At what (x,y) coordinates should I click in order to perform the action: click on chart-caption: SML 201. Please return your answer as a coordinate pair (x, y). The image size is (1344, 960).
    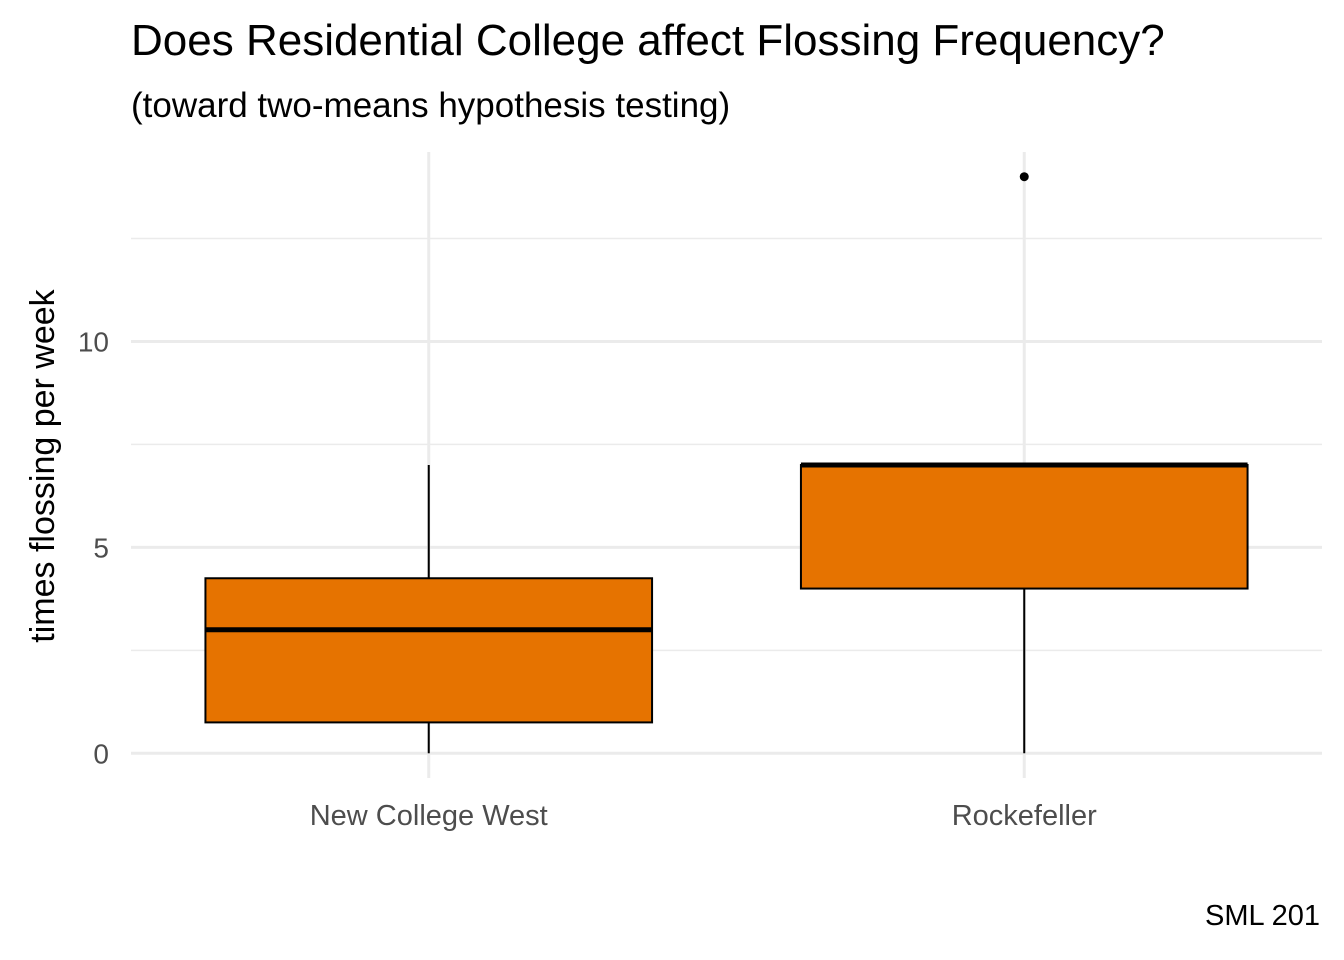
    Looking at the image, I should click on (1262, 916).